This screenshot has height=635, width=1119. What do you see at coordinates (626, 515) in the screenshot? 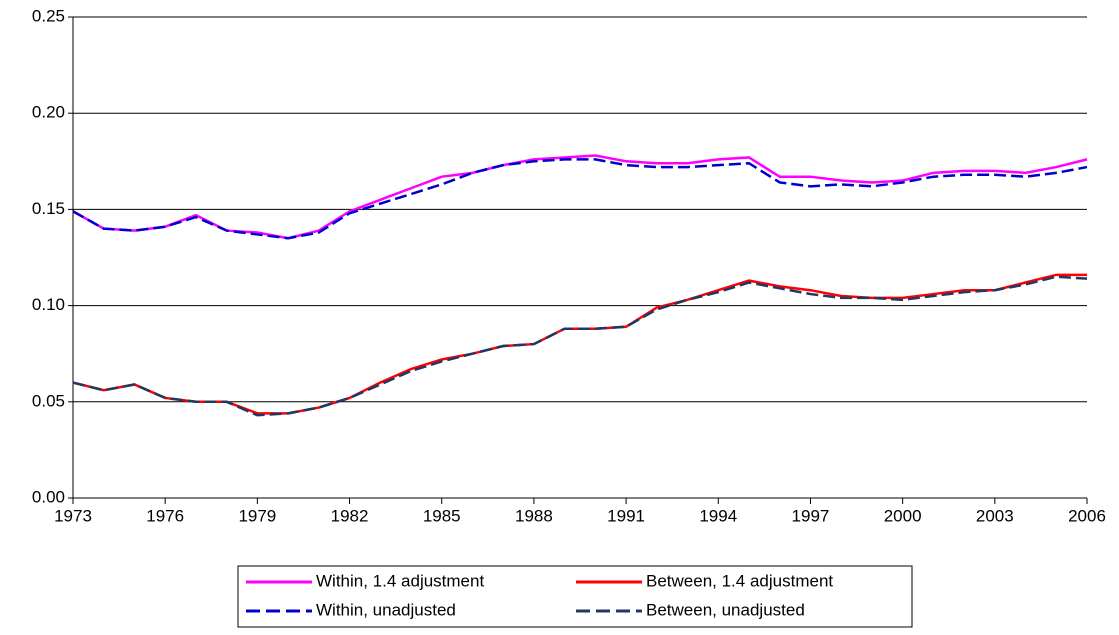
I see `x-tick-label: 1991` at bounding box center [626, 515].